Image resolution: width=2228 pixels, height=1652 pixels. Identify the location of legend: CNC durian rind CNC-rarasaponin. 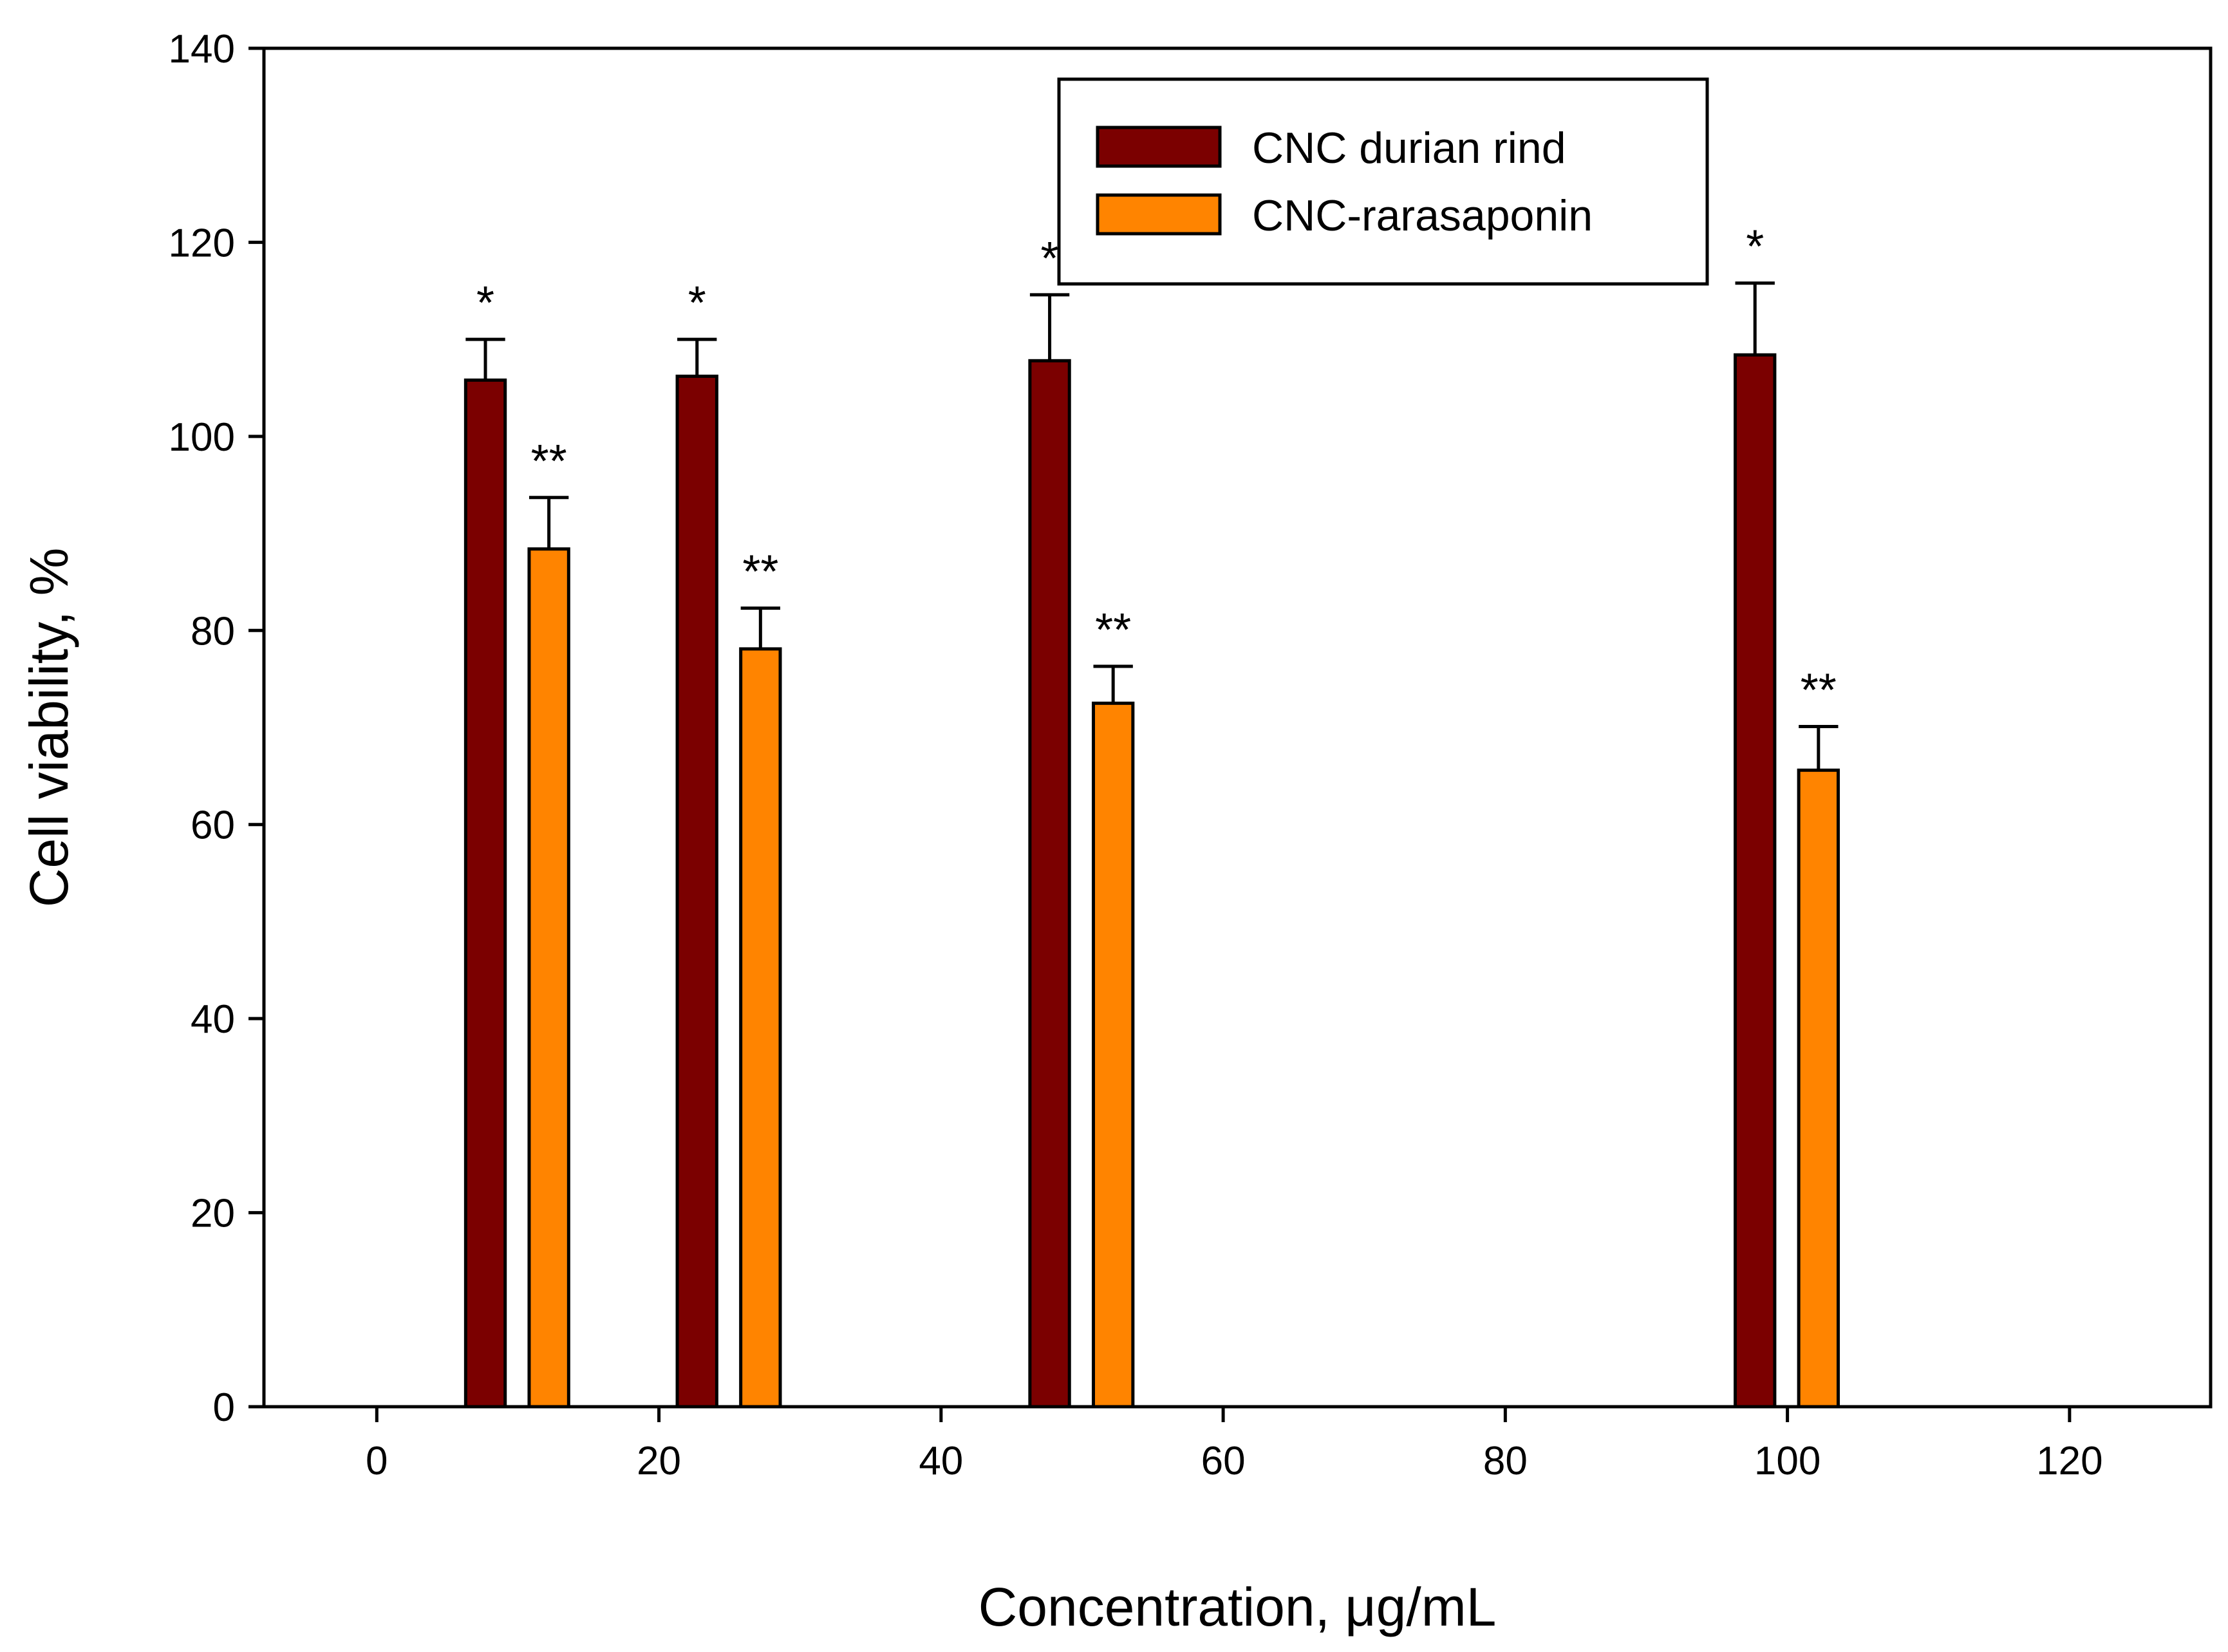
(1383, 181).